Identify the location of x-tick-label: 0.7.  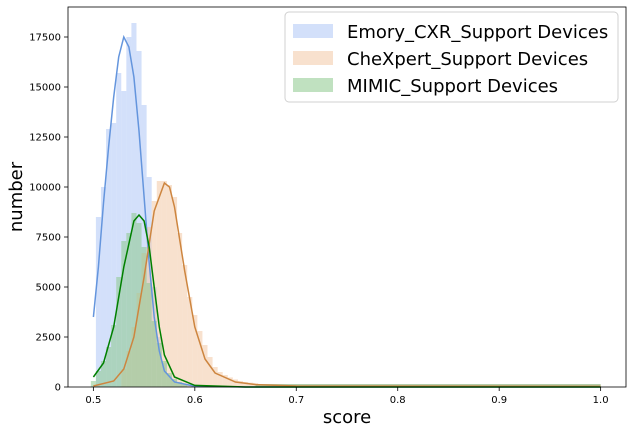
(296, 400).